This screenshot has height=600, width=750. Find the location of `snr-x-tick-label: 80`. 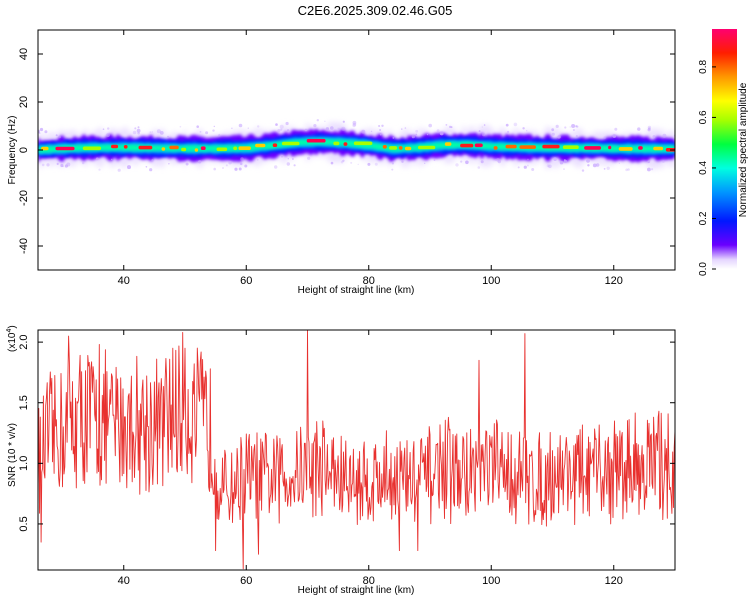

snr-x-tick-label: 80 is located at coordinates (369, 581).